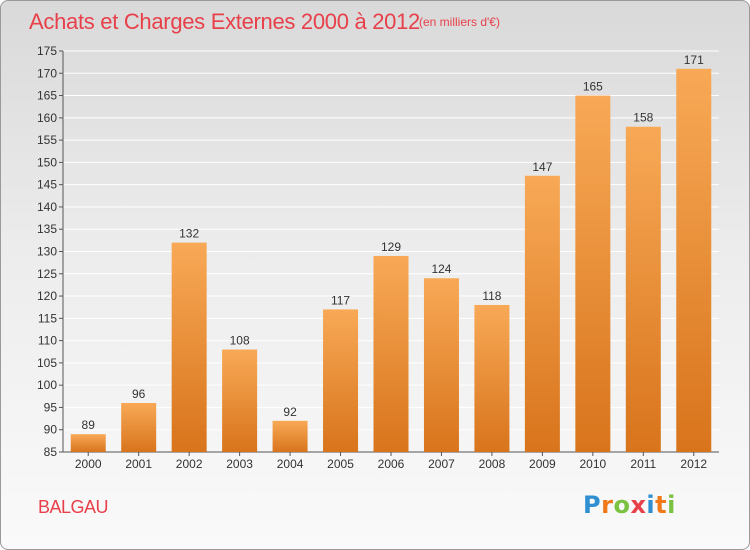 The height and width of the screenshot is (550, 750). Describe the element at coordinates (51, 430) in the screenshot. I see `y-tick-label: 90` at that location.